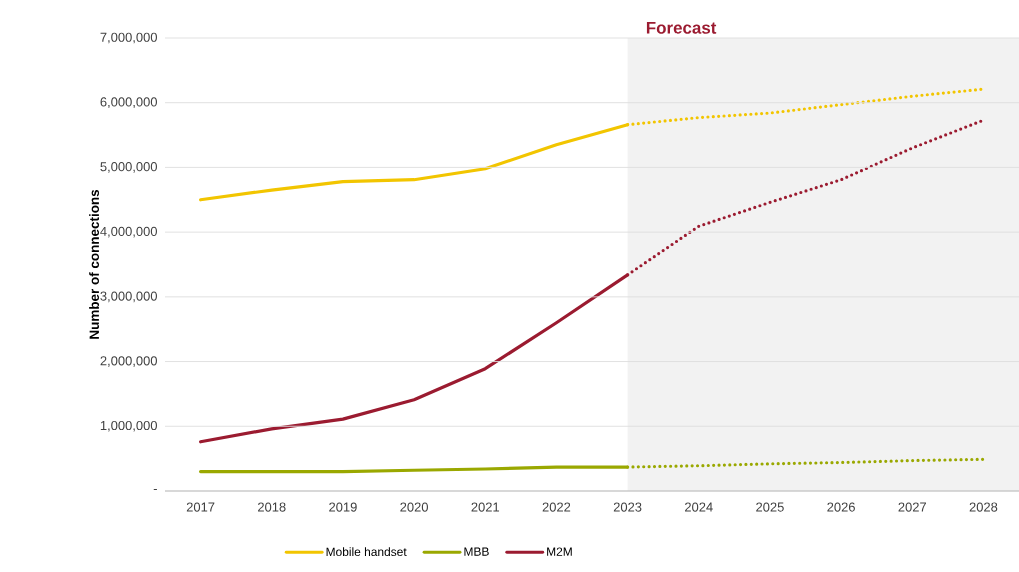 This screenshot has height=572, width=1019. Describe the element at coordinates (128, 103) in the screenshot. I see `y-tick-label: 6,000,000` at that location.